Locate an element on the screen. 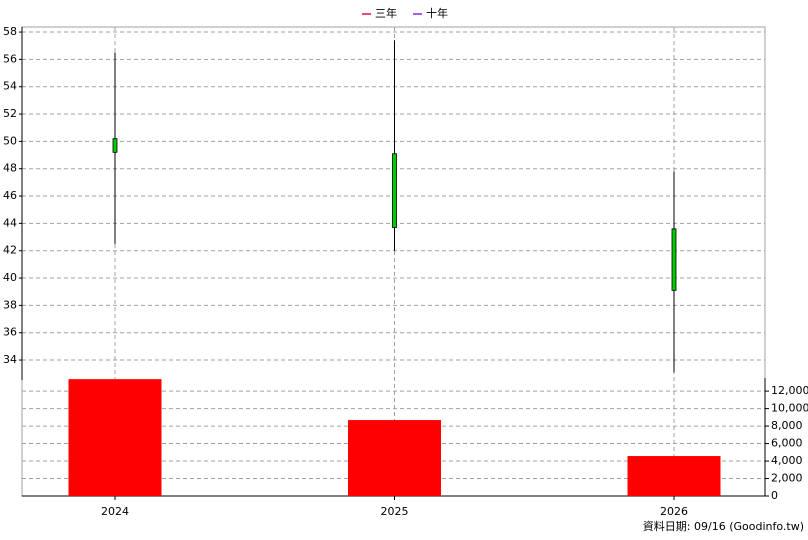  y2-tick-label: 6,000 is located at coordinates (787, 443).